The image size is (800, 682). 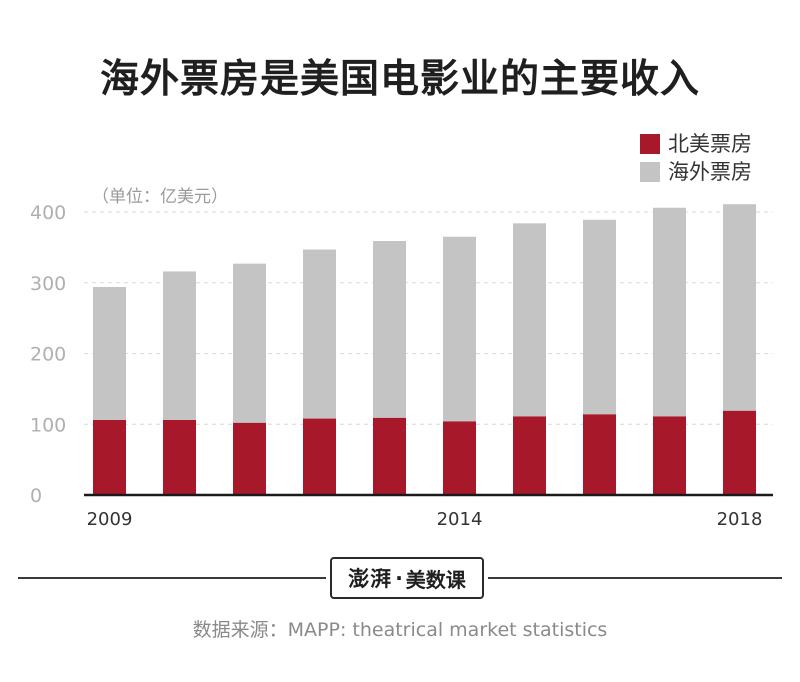 What do you see at coordinates (710, 172) in the screenshot?
I see `legend-label-overseas: 海外票房` at bounding box center [710, 172].